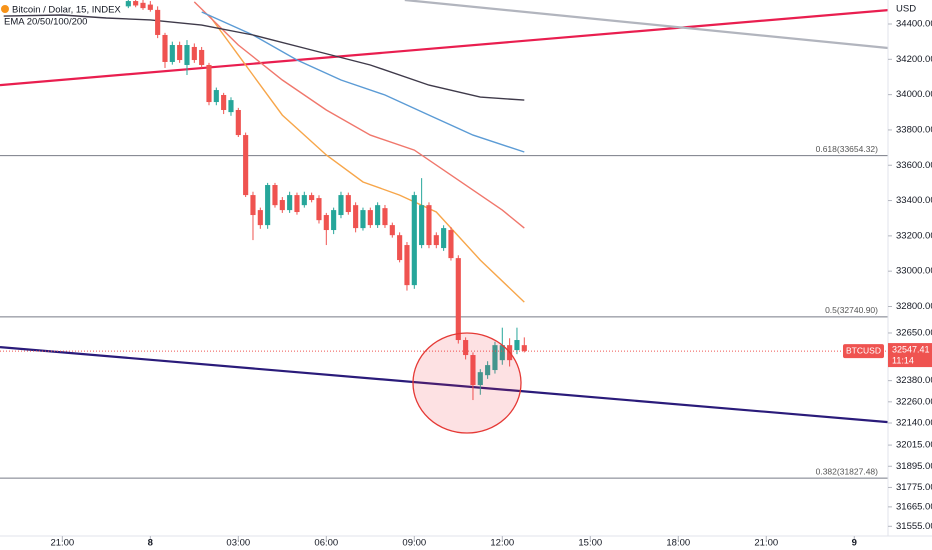 The image size is (932, 550). I want to click on countdown-label: 11:14, so click(903, 360).